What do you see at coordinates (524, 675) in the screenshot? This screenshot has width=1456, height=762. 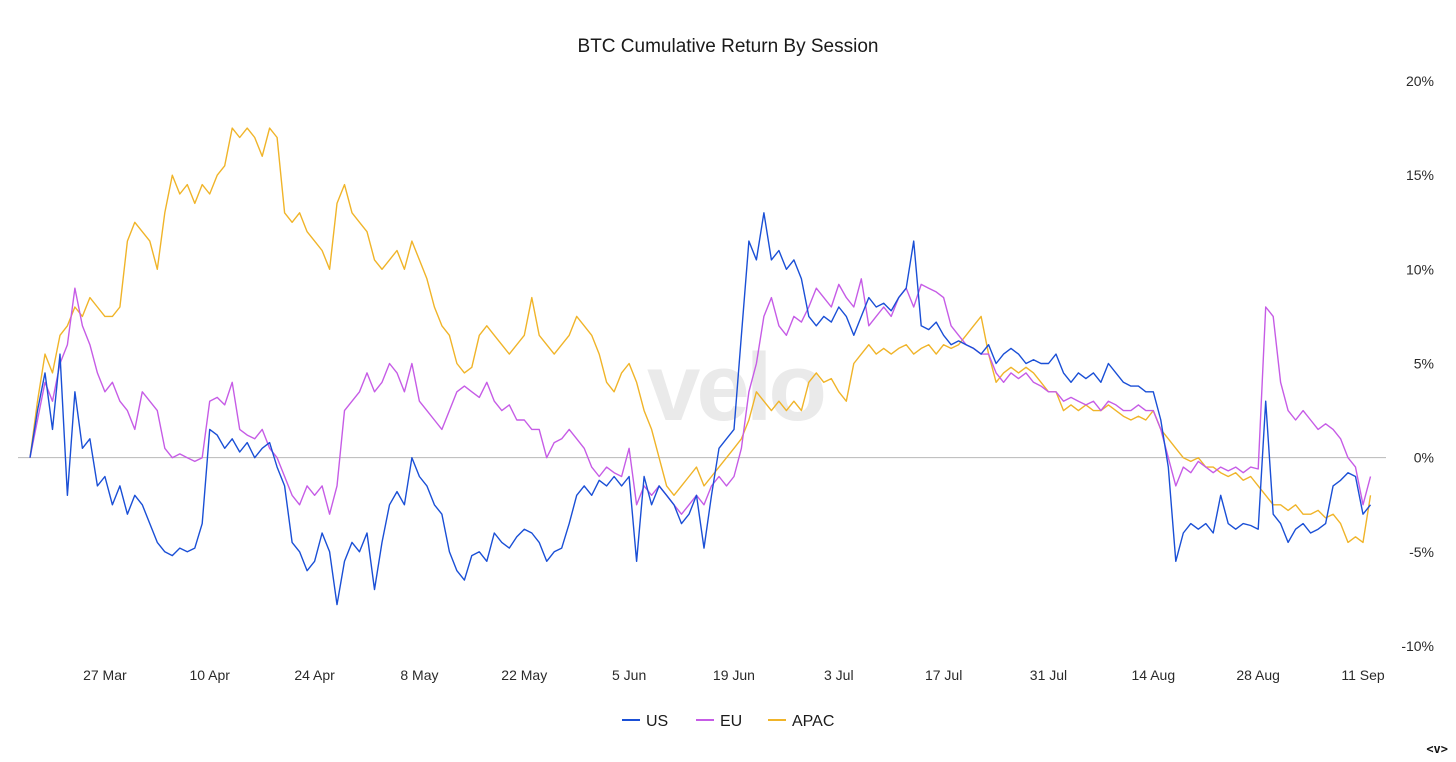 I see `x-tick-label: 22 May` at bounding box center [524, 675].